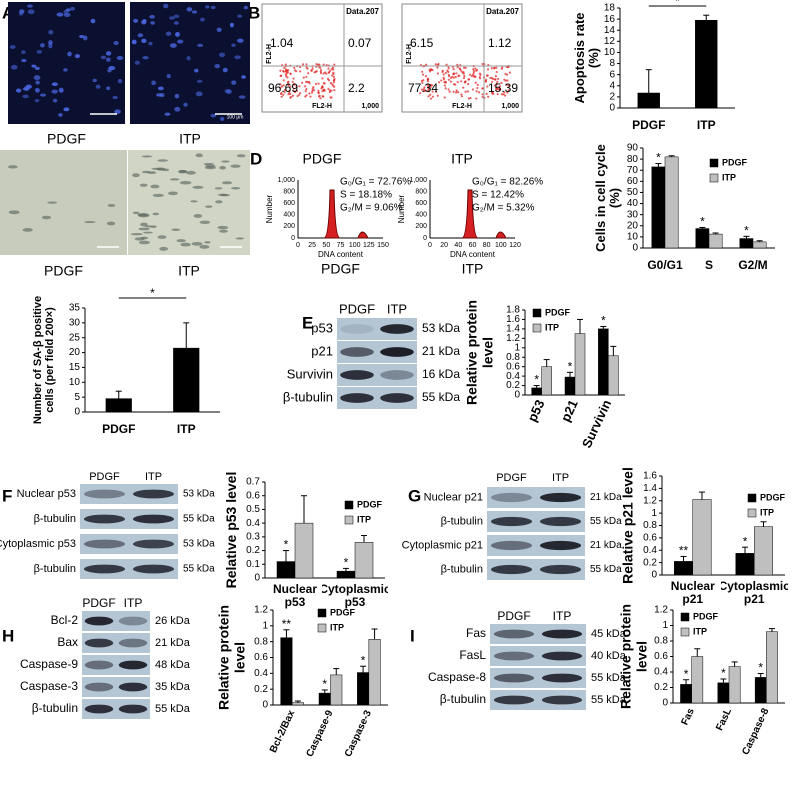 The width and height of the screenshot is (793, 808). Describe the element at coordinates (340, 269) in the screenshot. I see `plot-label: PDGF` at that location.